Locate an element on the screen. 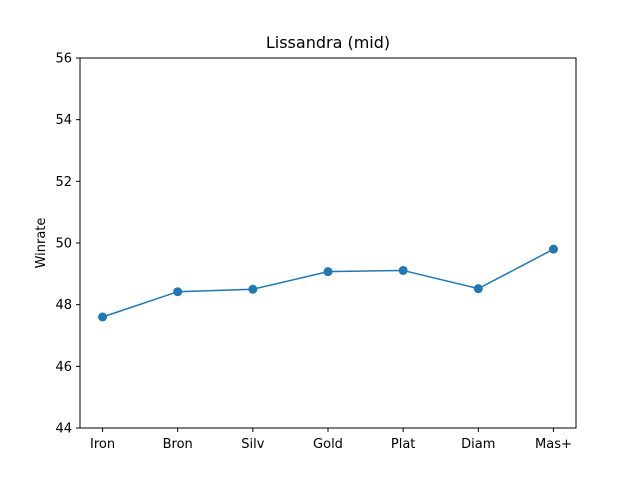 The image size is (640, 480). x-tick-label: Iron is located at coordinates (102, 444).